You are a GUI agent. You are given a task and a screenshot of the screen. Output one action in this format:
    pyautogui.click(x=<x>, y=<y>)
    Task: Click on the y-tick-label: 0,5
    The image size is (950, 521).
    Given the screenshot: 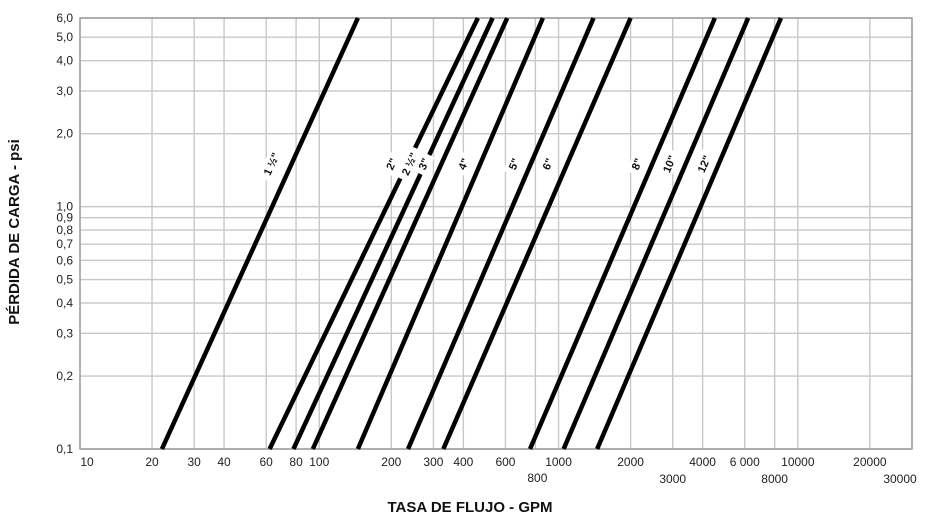 What is the action you would take?
    pyautogui.click(x=64, y=280)
    